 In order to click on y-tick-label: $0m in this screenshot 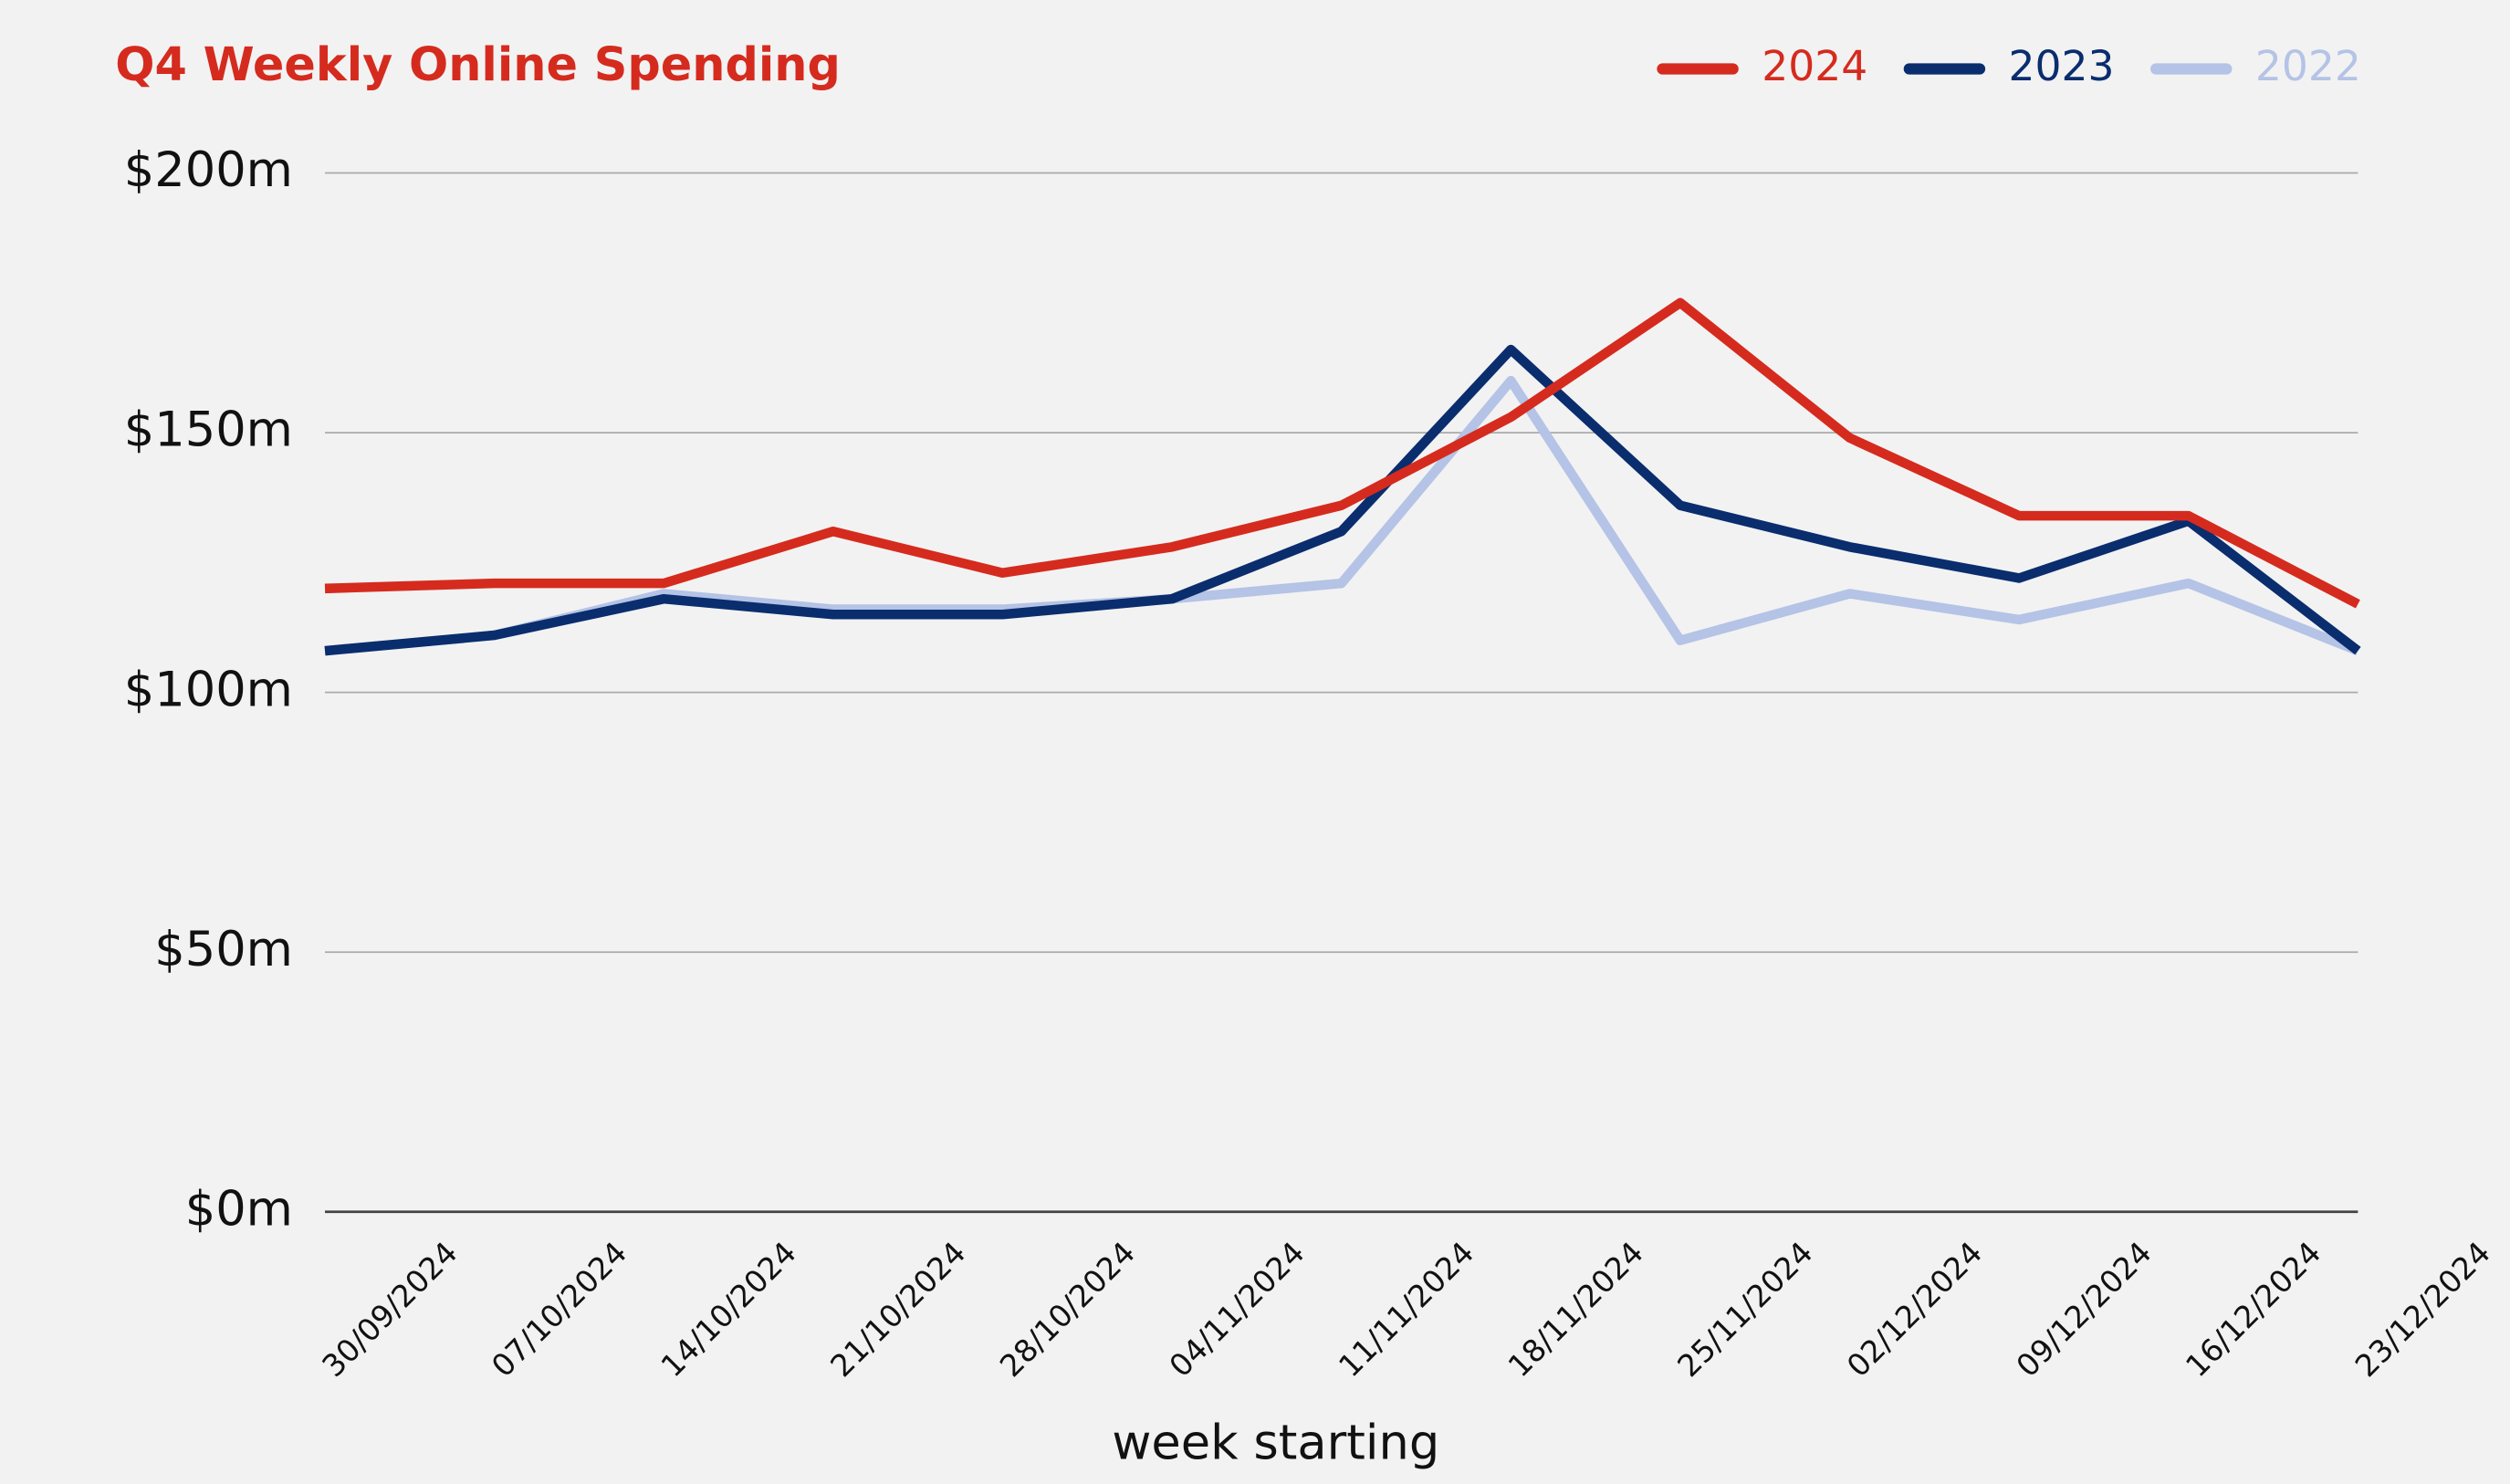, I will do `click(239, 1209)`.